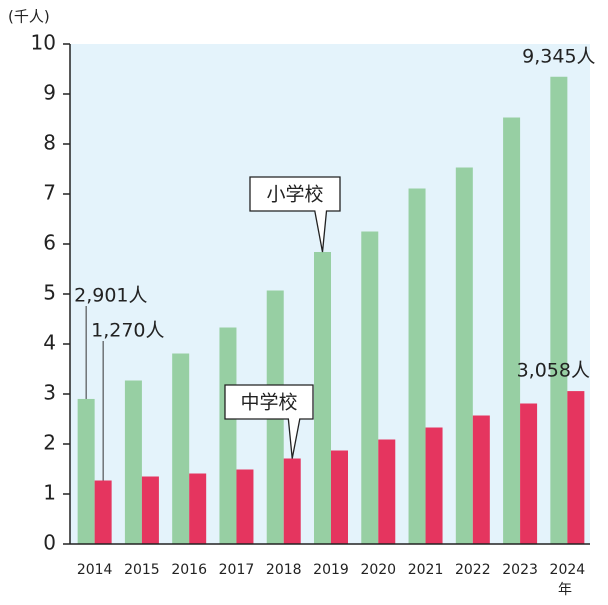 Image resolution: width=608 pixels, height=605 pixels. What do you see at coordinates (110, 296) in the screenshot?
I see `data-label: 2,901人` at bounding box center [110, 296].